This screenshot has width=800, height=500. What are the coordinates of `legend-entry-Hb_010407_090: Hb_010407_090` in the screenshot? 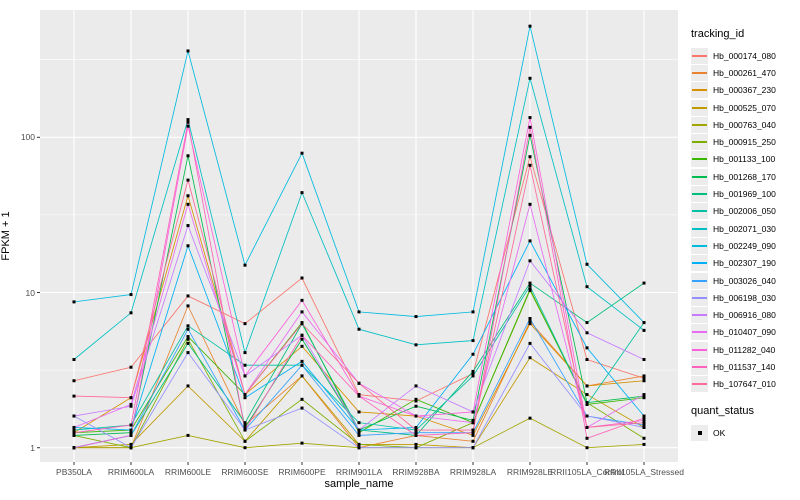 It's located at (745, 332).